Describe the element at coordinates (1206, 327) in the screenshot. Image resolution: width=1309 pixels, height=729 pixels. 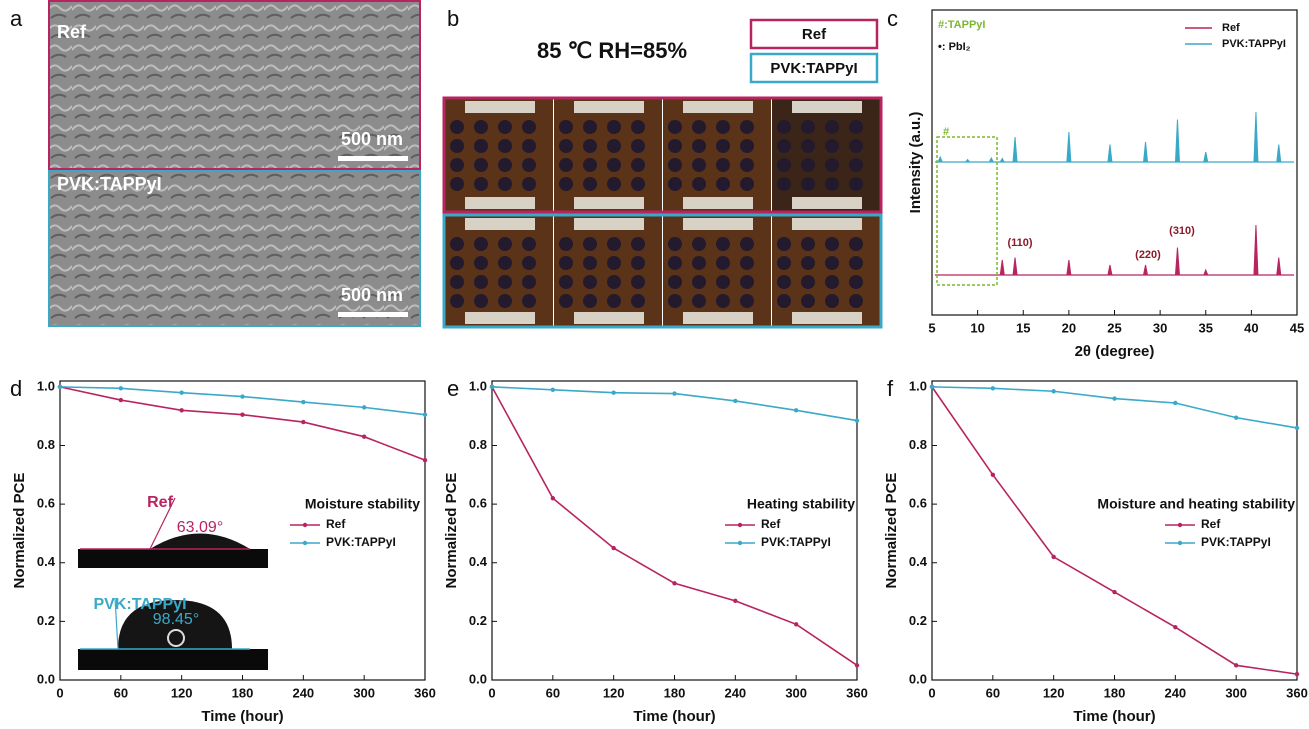
I see `x-tick-label: 35` at that location.